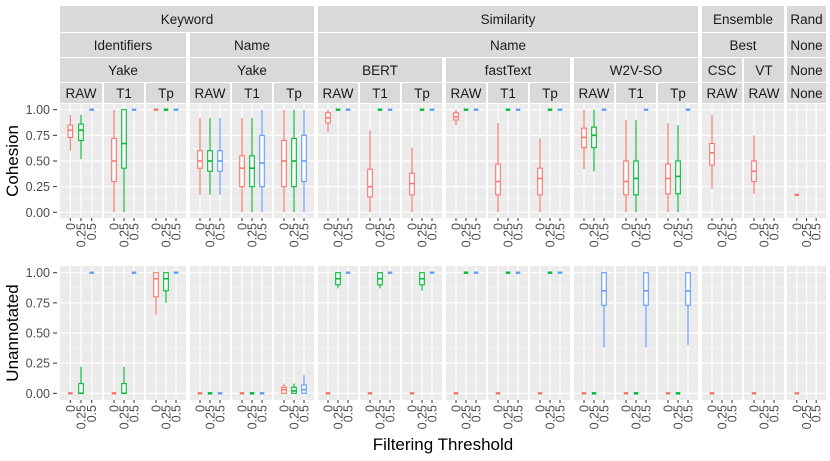 The width and height of the screenshot is (830, 461). What do you see at coordinates (466, 93) in the screenshot?
I see `facet-strip-label: RAW` at bounding box center [466, 93].